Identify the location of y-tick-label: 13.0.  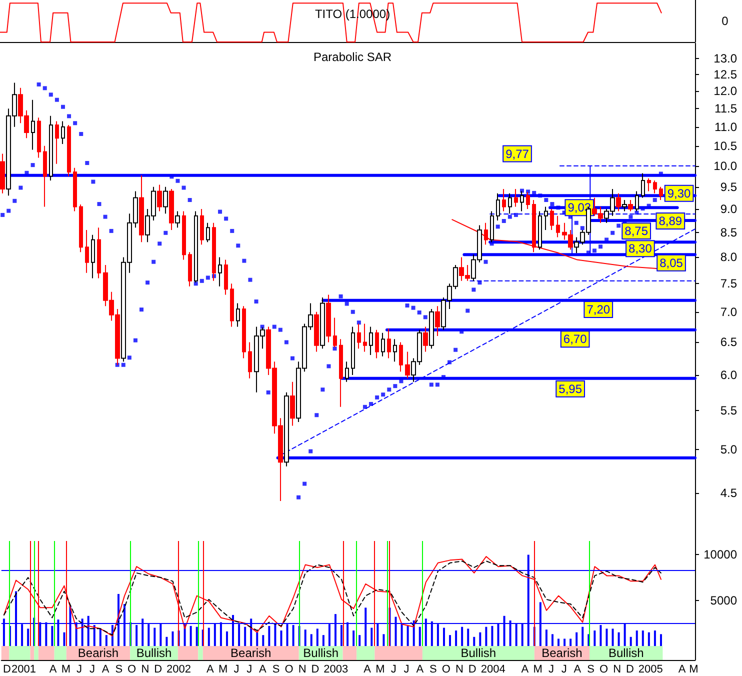
(726, 58).